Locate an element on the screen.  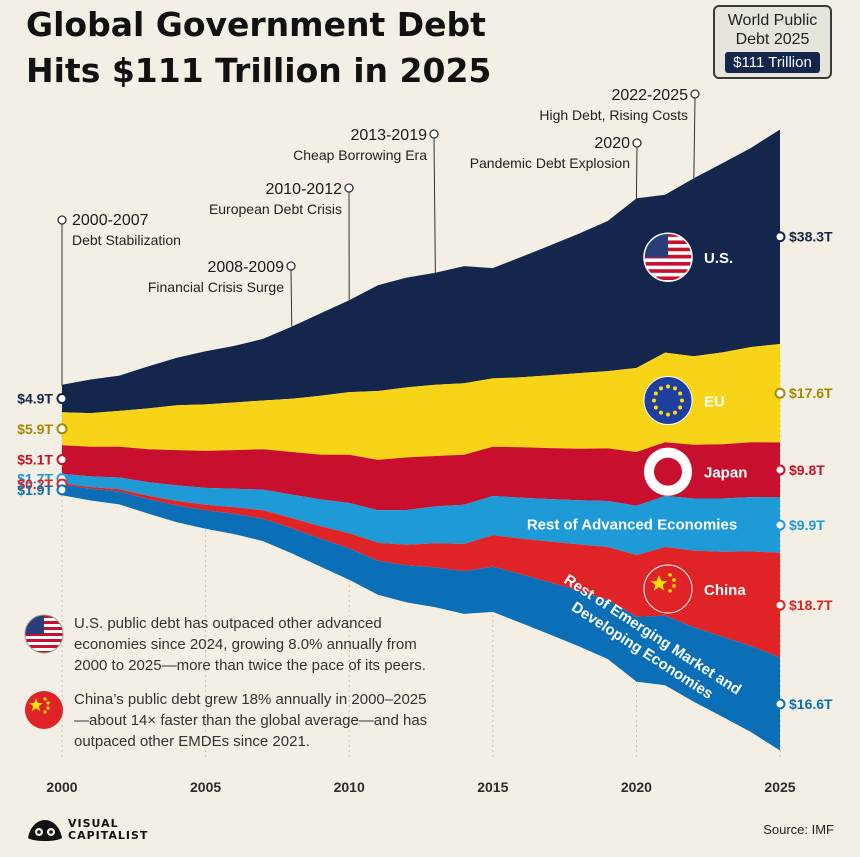
note-china-line-3: outpaced other EMDEs since 2021. is located at coordinates (192, 741).